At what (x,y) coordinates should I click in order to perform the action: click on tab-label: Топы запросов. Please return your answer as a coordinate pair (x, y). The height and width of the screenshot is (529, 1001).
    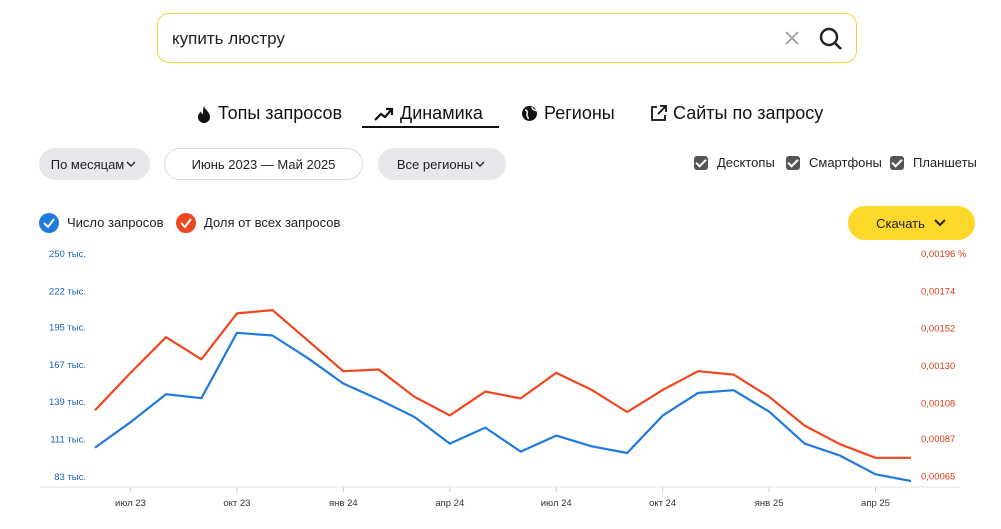
    Looking at the image, I should click on (280, 113).